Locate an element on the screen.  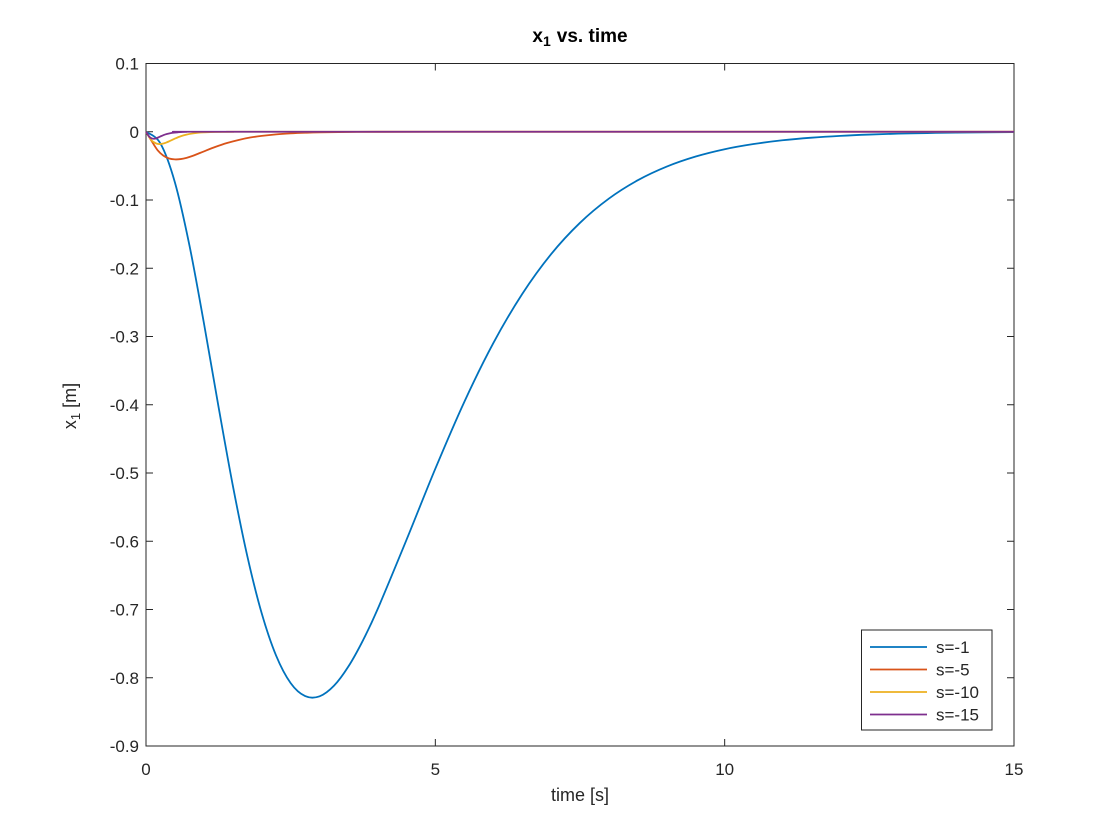
legend: s=-1 s=-5 s=-10 s=-15 is located at coordinates (927, 680).